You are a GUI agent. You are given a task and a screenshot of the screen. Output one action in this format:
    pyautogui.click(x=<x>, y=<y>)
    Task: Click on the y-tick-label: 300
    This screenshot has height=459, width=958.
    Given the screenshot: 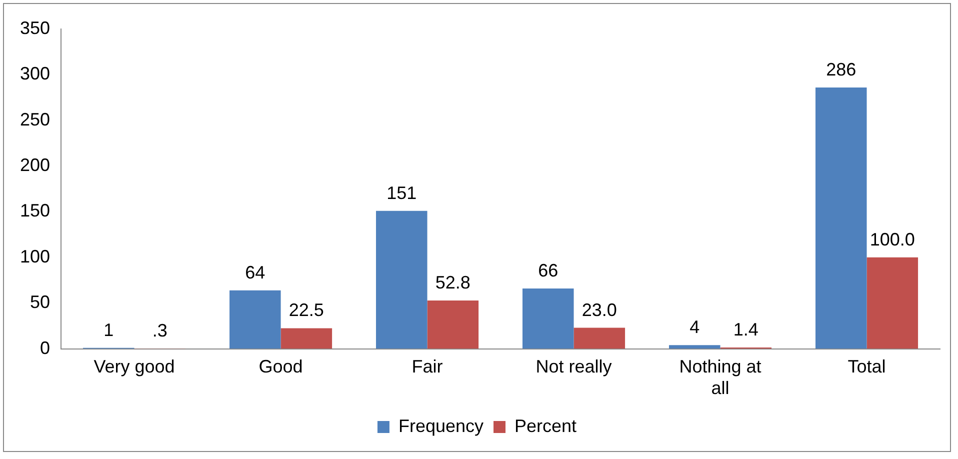 What is the action you would take?
    pyautogui.click(x=35, y=74)
    